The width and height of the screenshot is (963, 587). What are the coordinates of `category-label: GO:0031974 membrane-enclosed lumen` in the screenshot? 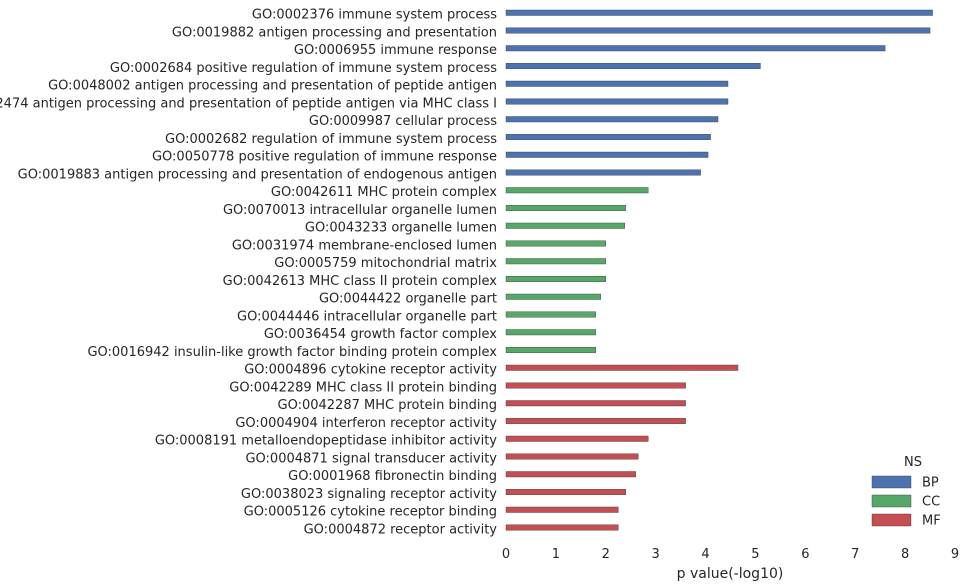 It's located at (364, 245).